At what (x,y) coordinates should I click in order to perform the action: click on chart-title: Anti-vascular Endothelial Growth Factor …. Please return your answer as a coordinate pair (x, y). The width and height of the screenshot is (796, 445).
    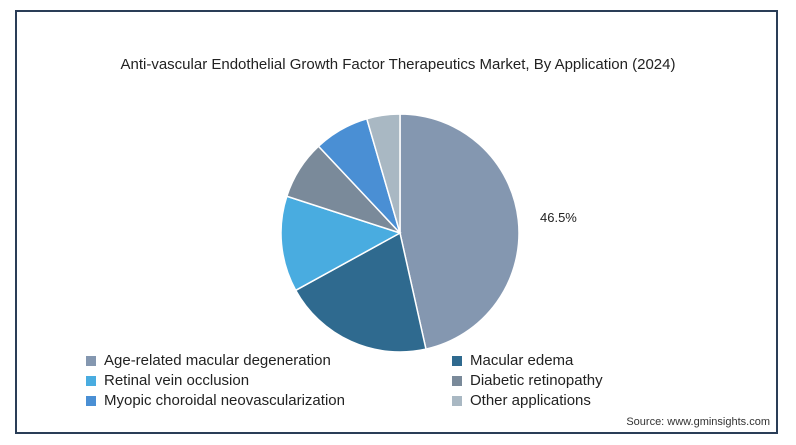
    Looking at the image, I should click on (398, 64).